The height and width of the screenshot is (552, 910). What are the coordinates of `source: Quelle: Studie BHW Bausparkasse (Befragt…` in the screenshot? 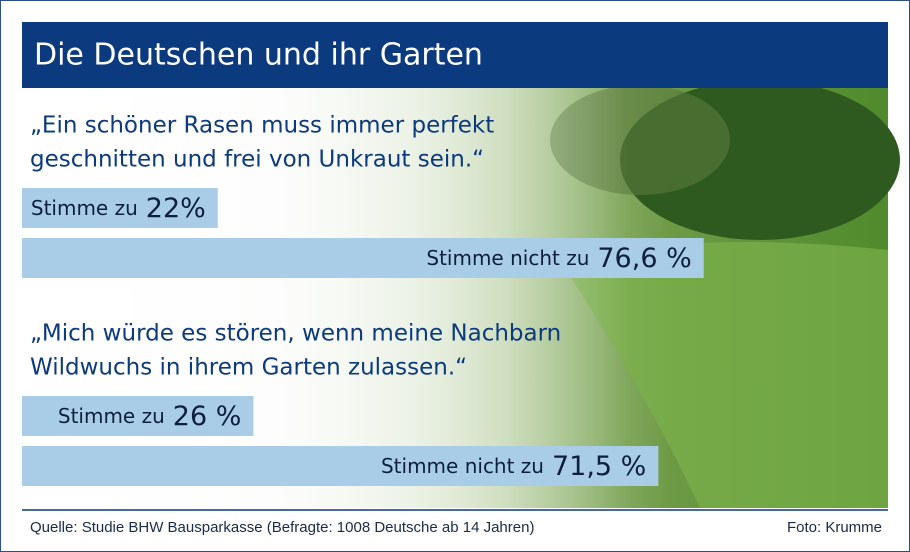 It's located at (282, 527).